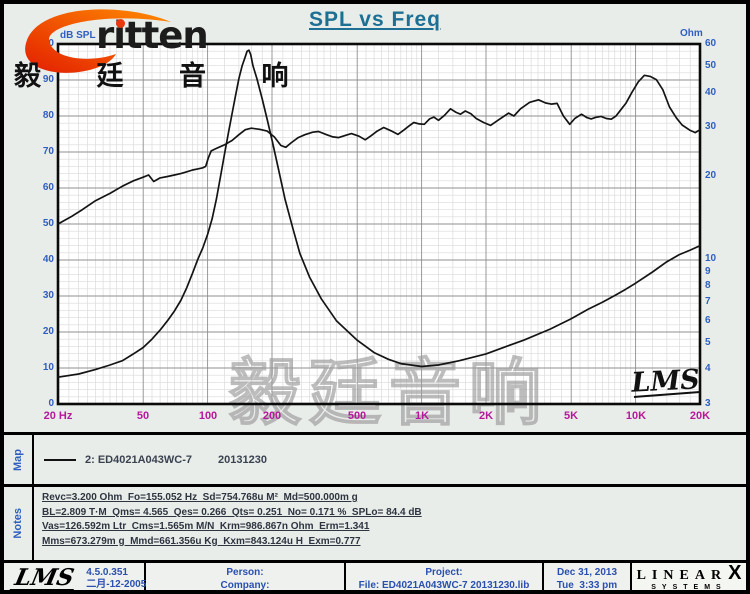  What do you see at coordinates (272, 416) in the screenshot?
I see `x-tick: 200` at bounding box center [272, 416].